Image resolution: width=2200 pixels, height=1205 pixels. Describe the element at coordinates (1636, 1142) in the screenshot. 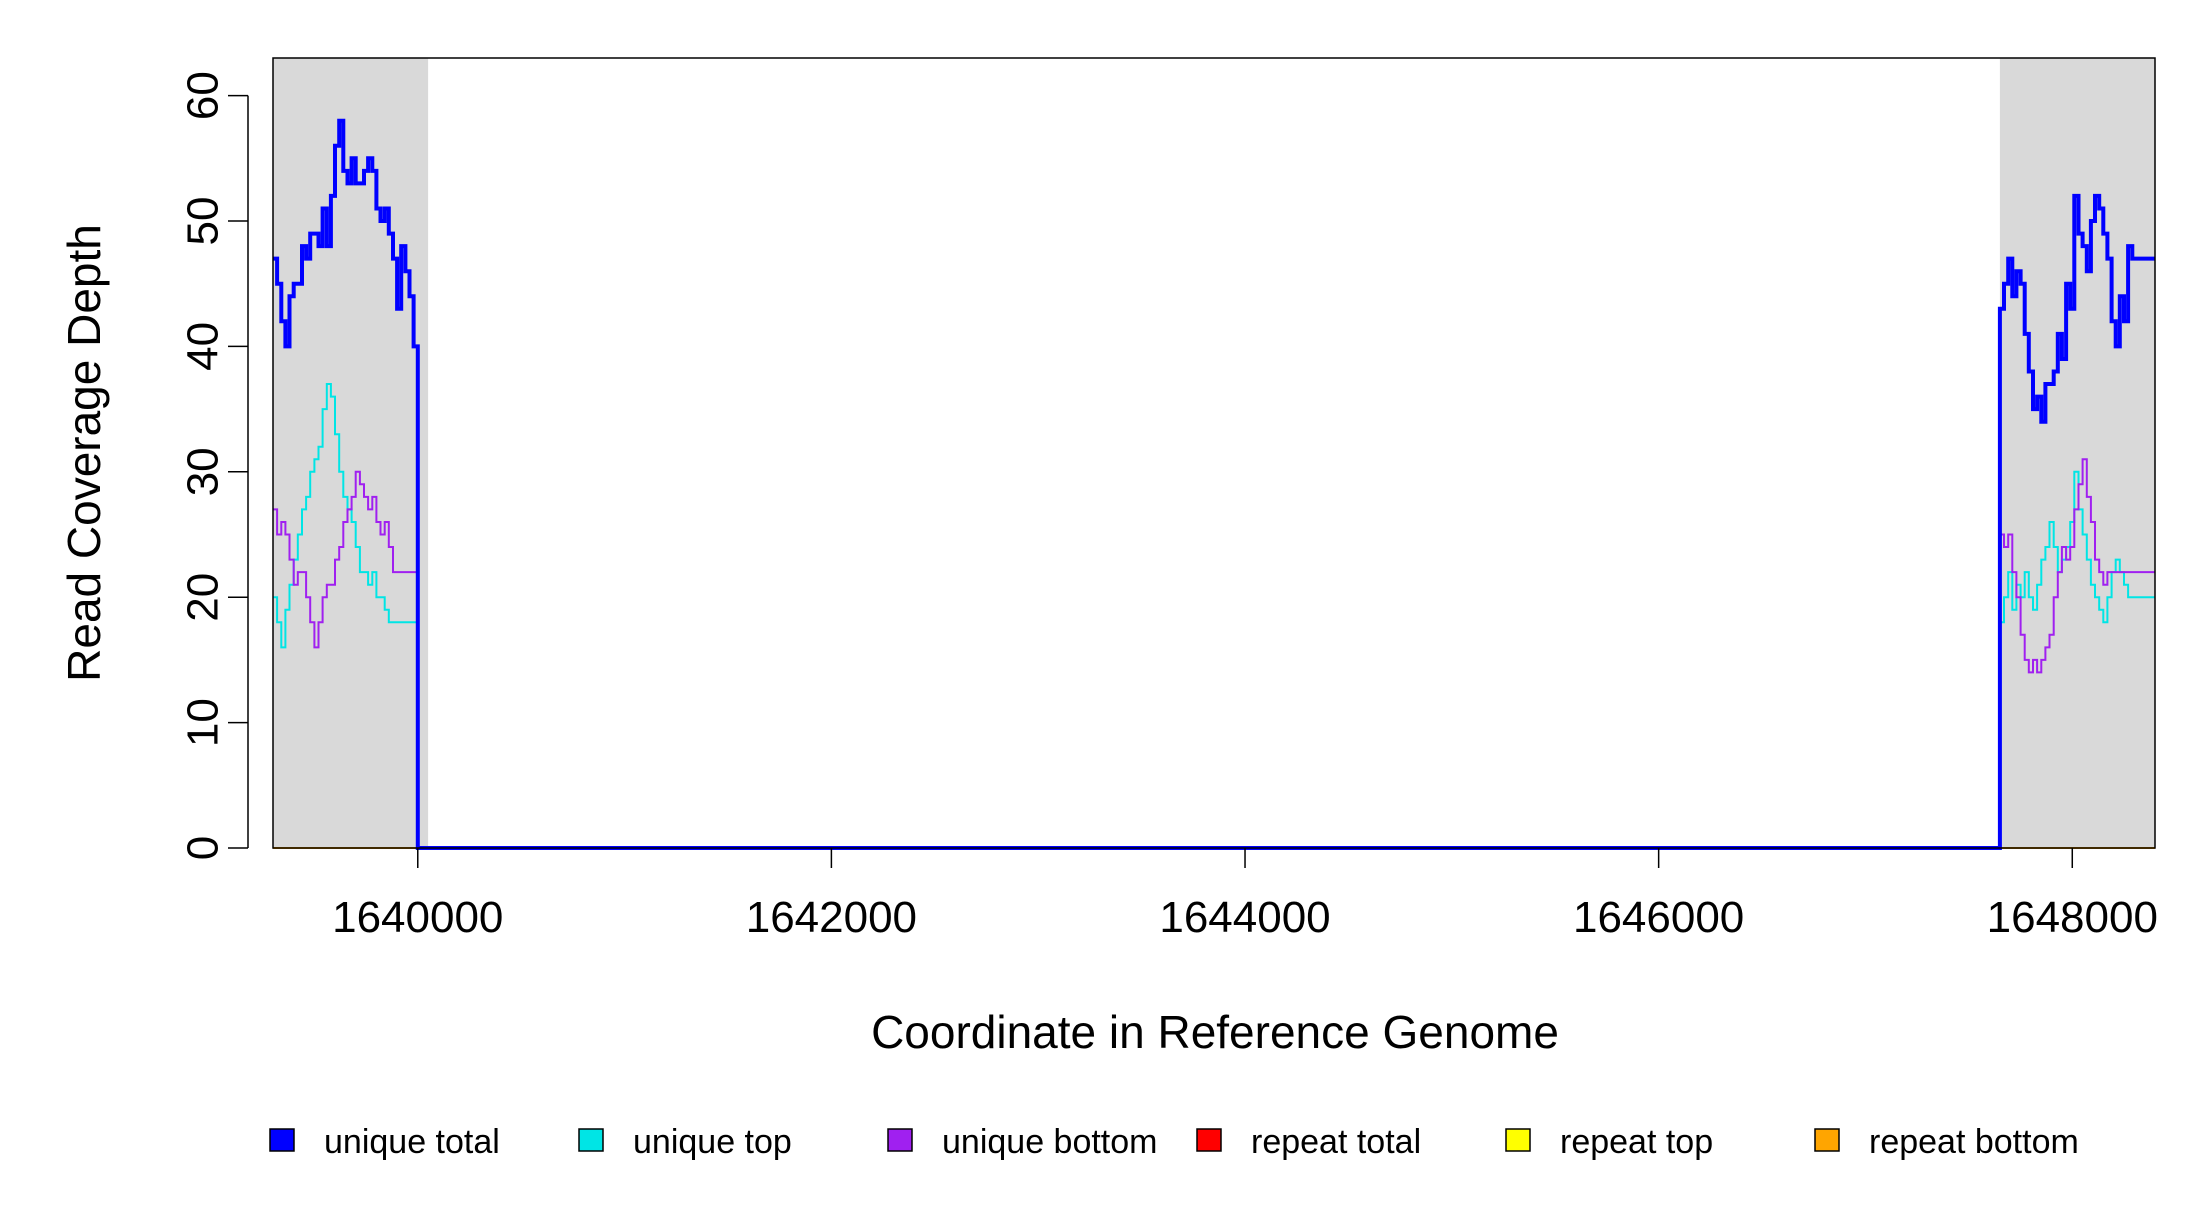

I see `legend-label-repeat-top: repeat top` at that location.